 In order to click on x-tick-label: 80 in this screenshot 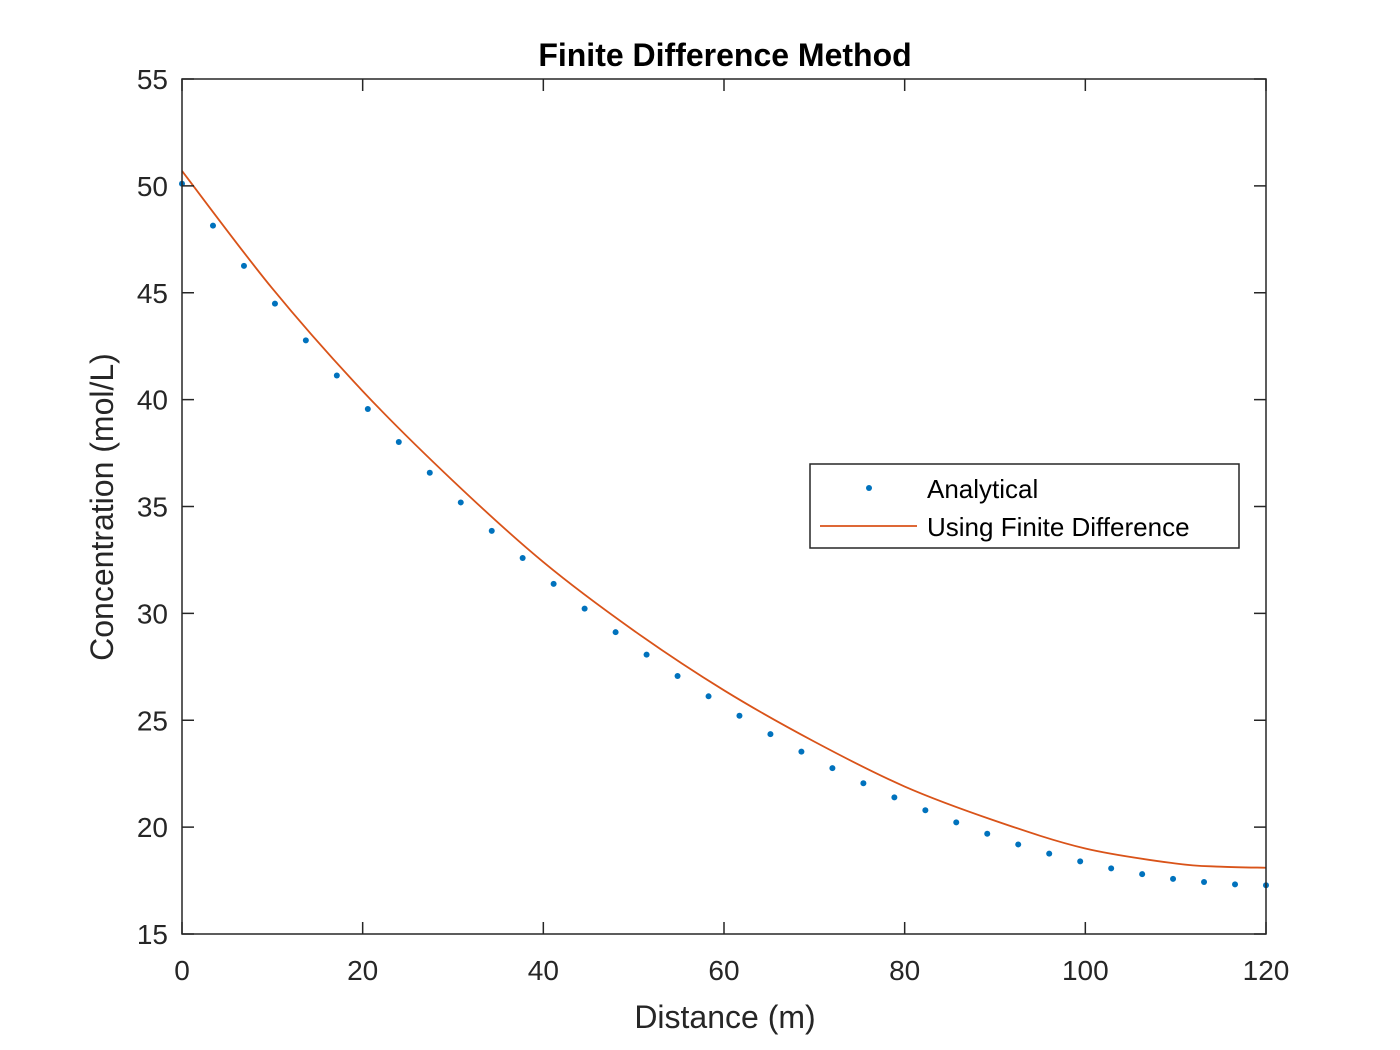, I will do `click(904, 970)`.